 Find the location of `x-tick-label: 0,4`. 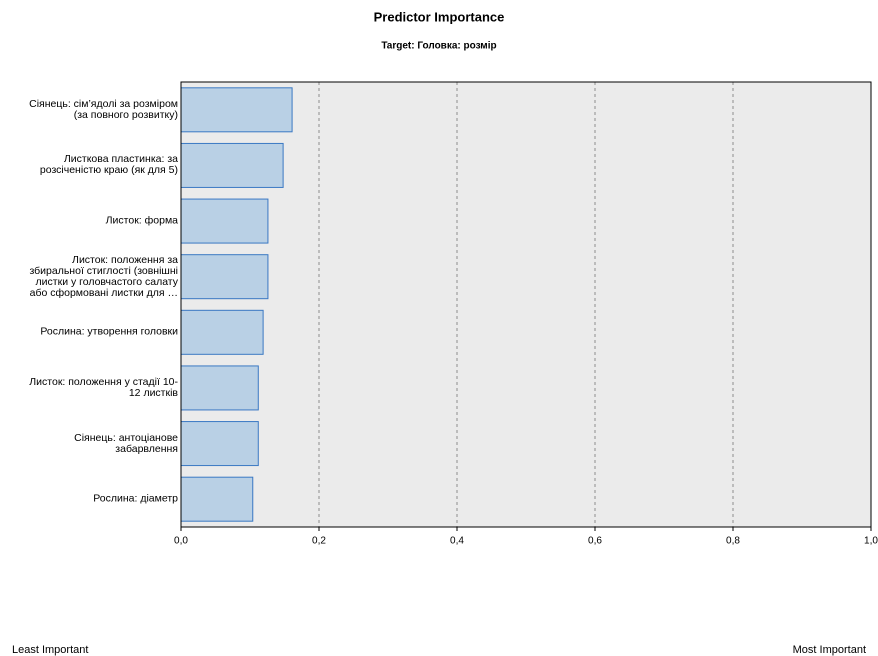

x-tick-label: 0,4 is located at coordinates (457, 541).